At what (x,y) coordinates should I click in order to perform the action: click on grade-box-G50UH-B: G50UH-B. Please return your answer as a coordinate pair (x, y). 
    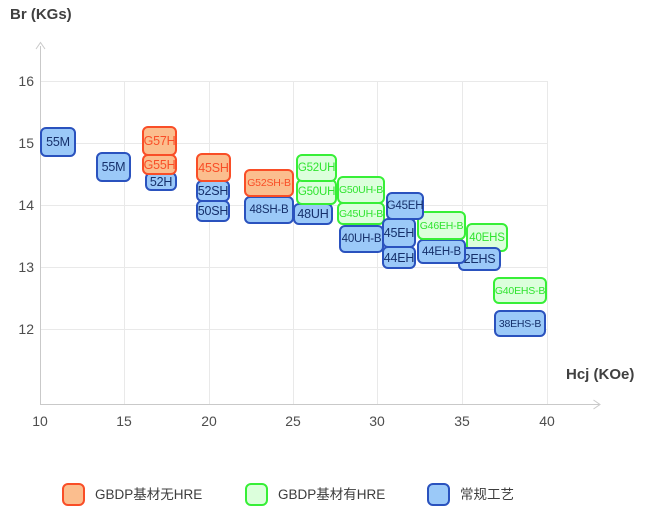
    Looking at the image, I should click on (361, 190).